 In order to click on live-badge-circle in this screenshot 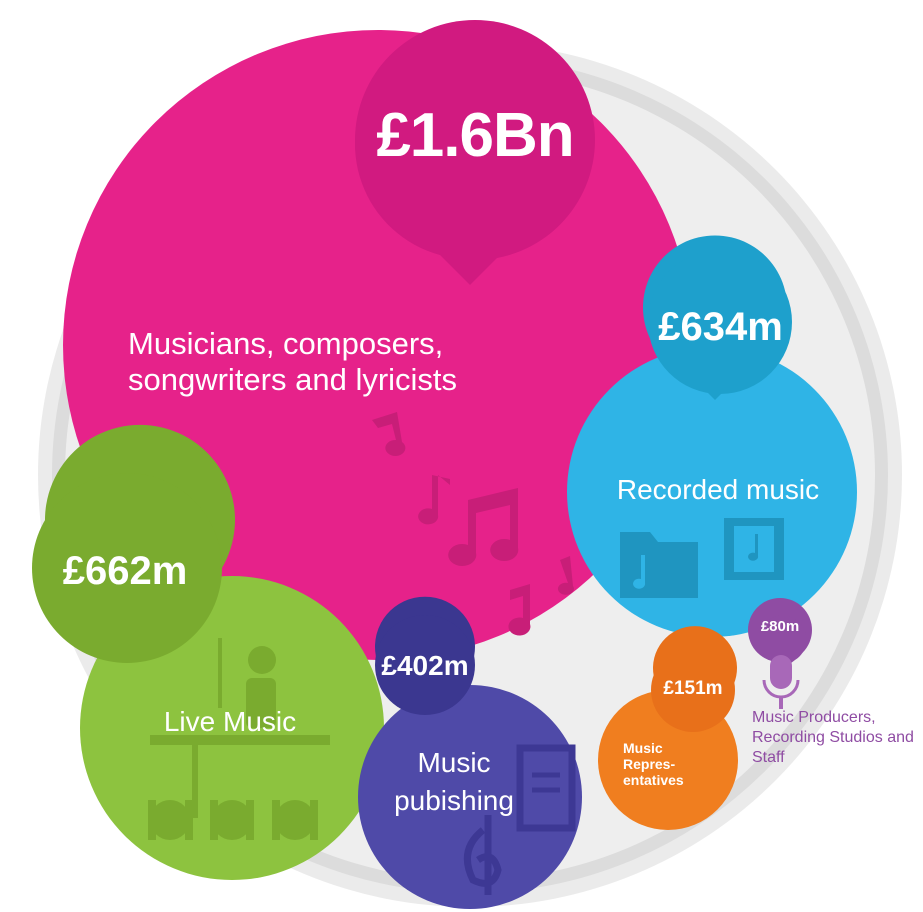, I will do `click(127, 568)`.